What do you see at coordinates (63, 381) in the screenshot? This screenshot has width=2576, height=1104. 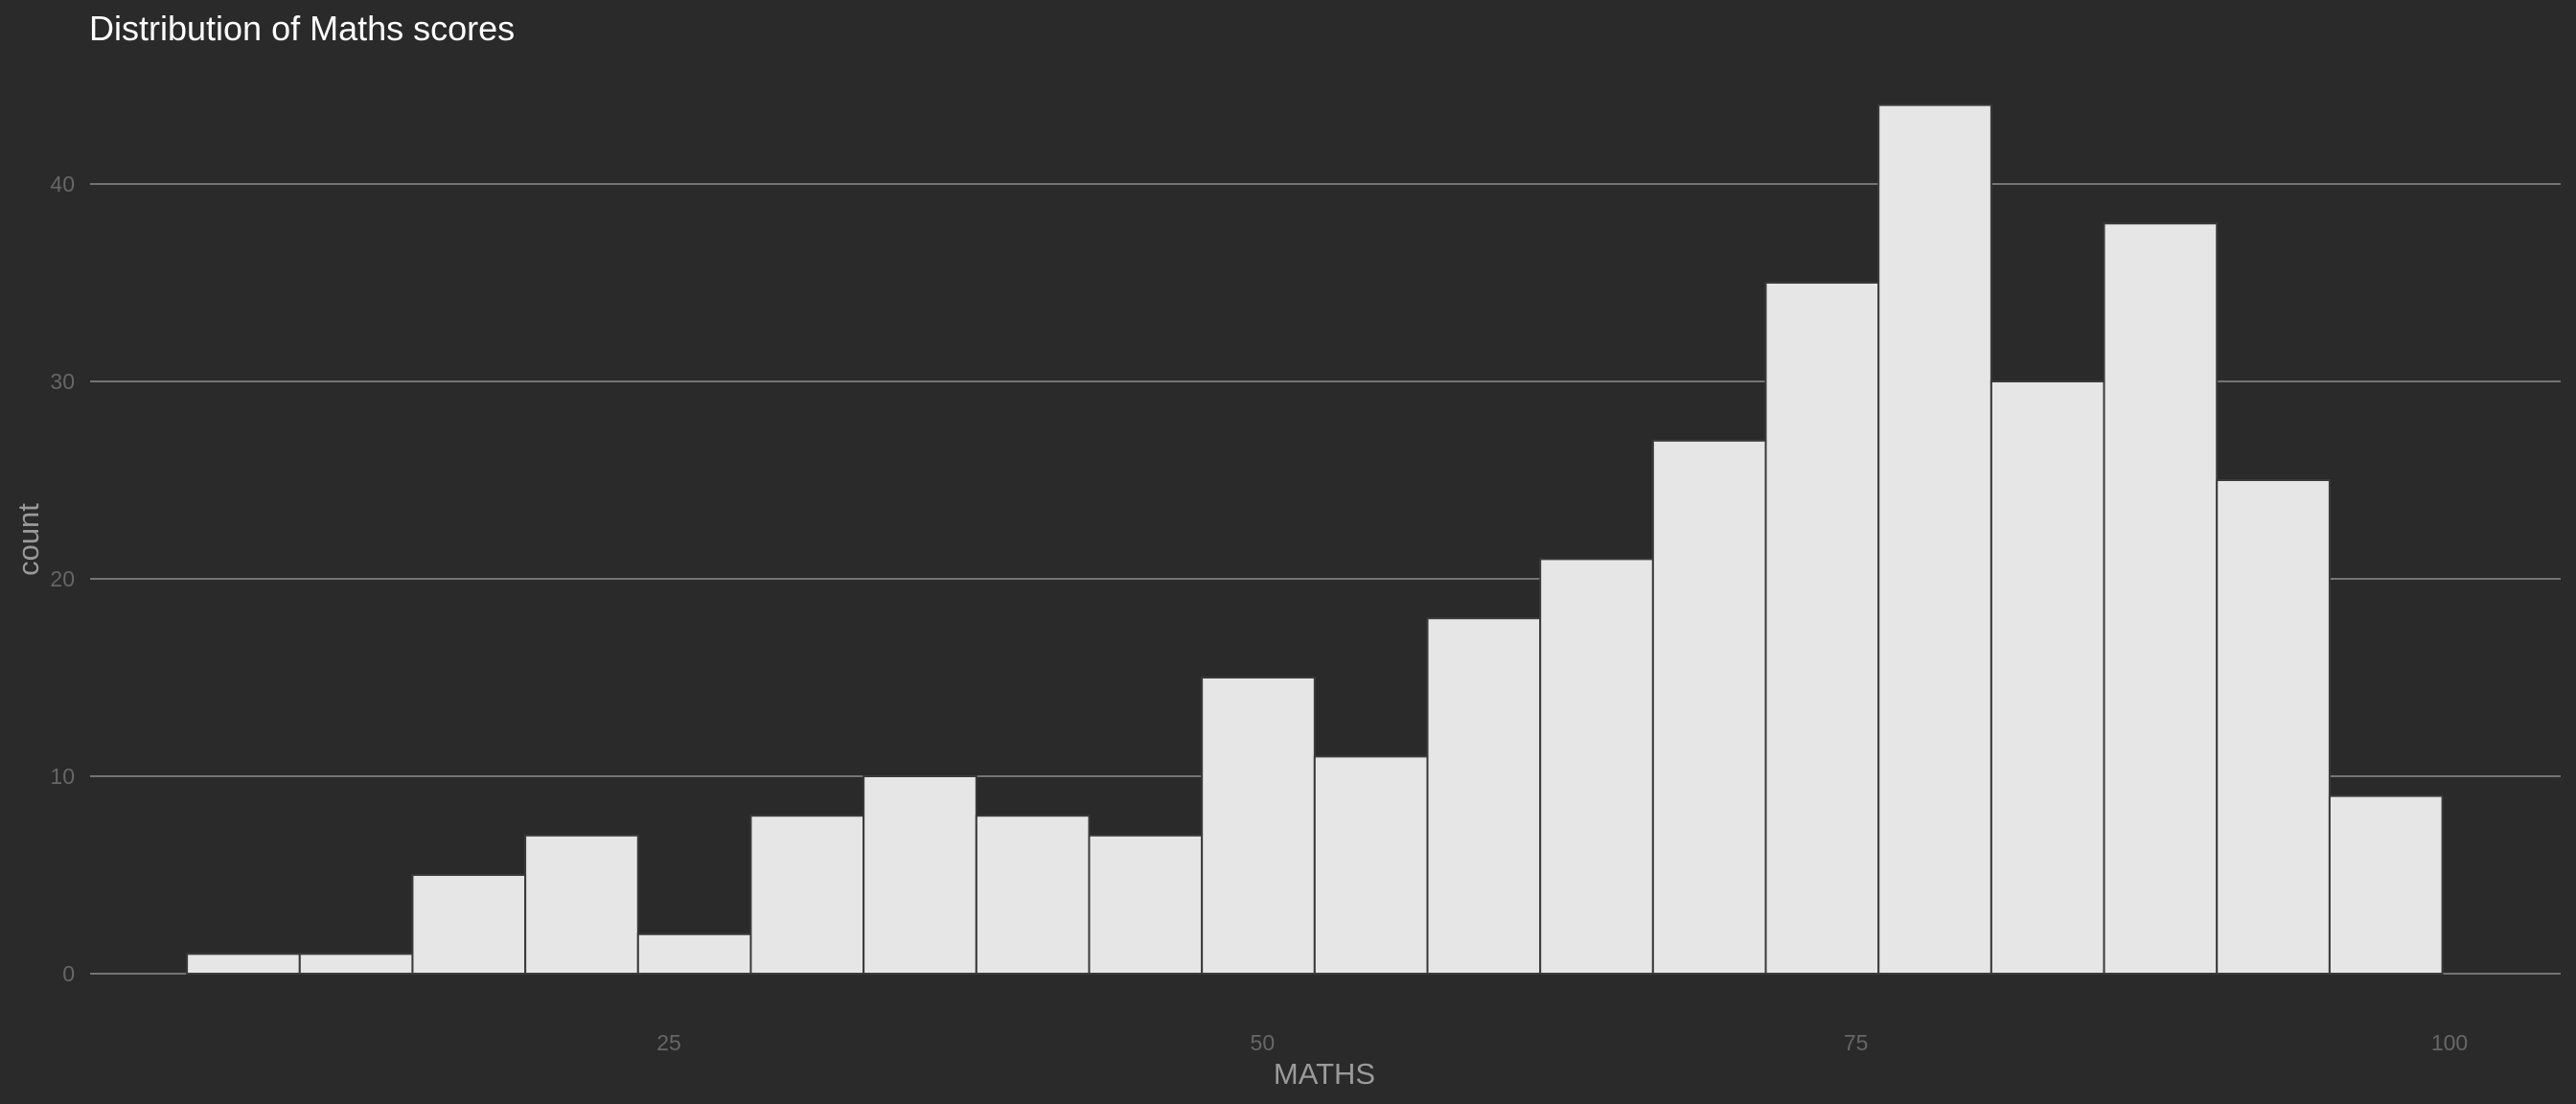 I see `y-tick-label: 30` at bounding box center [63, 381].